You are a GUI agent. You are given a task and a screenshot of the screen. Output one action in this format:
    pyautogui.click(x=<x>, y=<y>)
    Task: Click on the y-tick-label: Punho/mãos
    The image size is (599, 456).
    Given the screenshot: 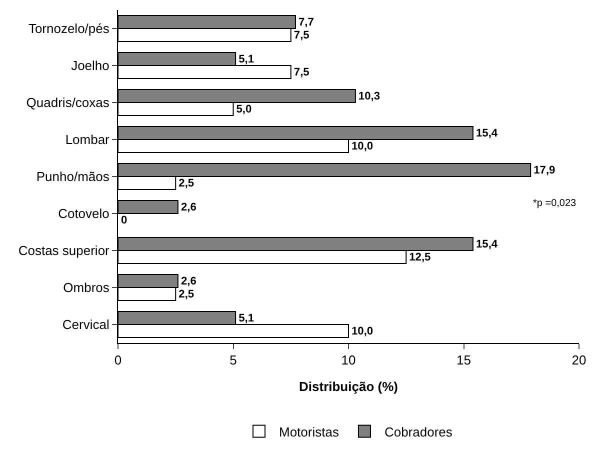 What is the action you would take?
    pyautogui.click(x=73, y=176)
    